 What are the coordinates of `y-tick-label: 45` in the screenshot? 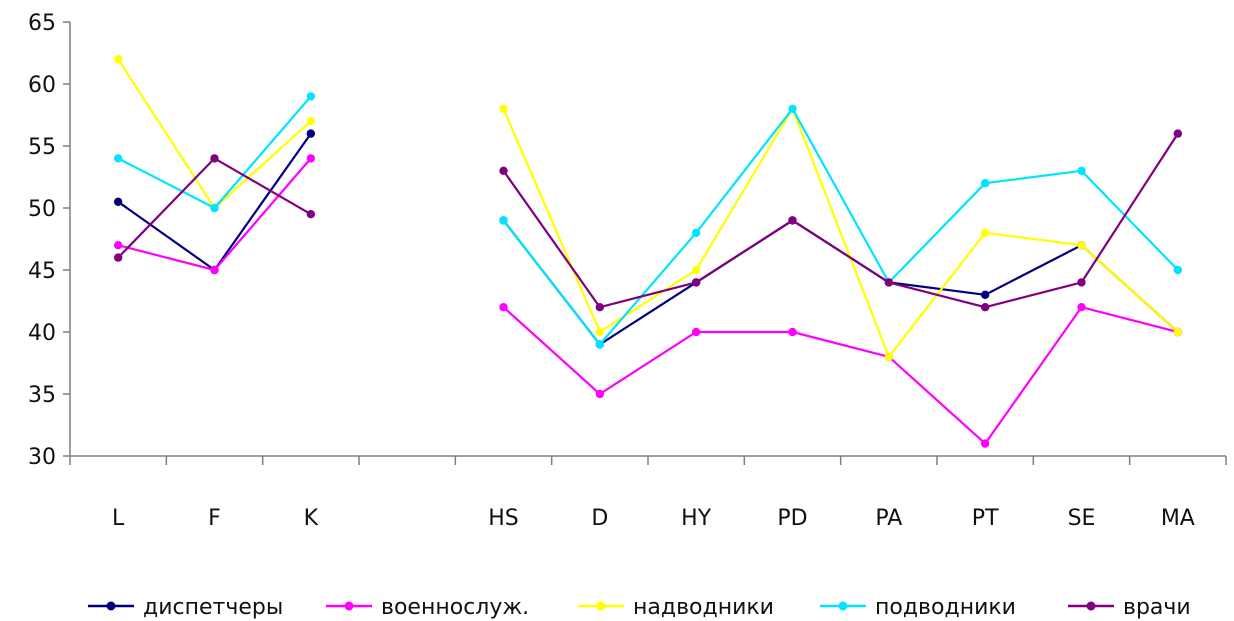 It's located at (42, 271).